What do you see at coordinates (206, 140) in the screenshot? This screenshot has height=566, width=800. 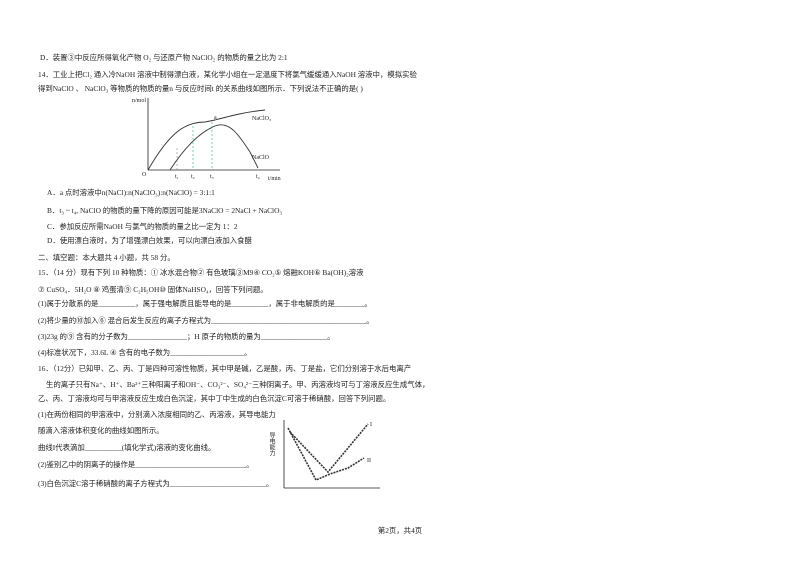 I see `figure-1: n/mol t/min O a NaClO₃ NaClO t₁ t₂ t₃ t₄` at bounding box center [206, 140].